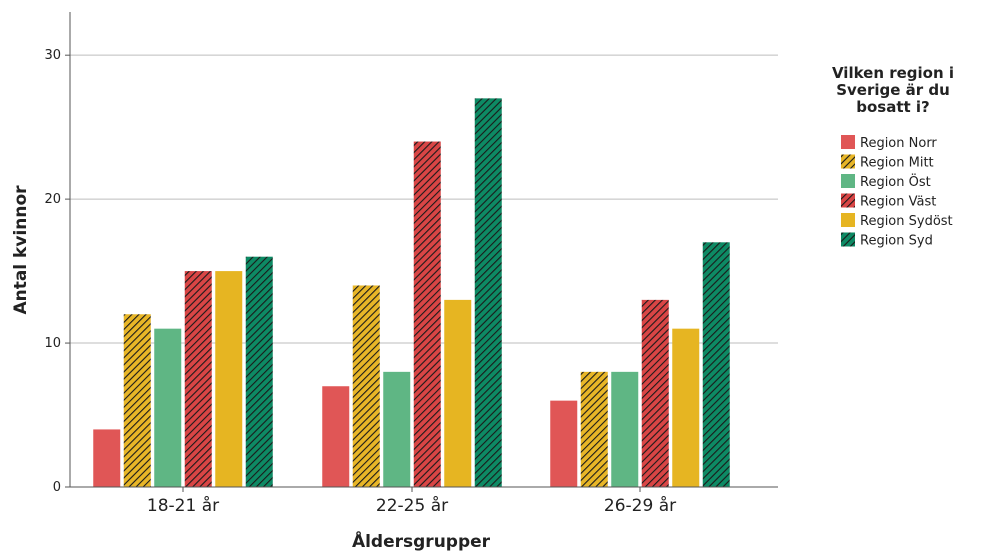 This screenshot has width=984, height=555. Describe the element at coordinates (898, 202) in the screenshot. I see `legend-item-label: Region Väst` at that location.